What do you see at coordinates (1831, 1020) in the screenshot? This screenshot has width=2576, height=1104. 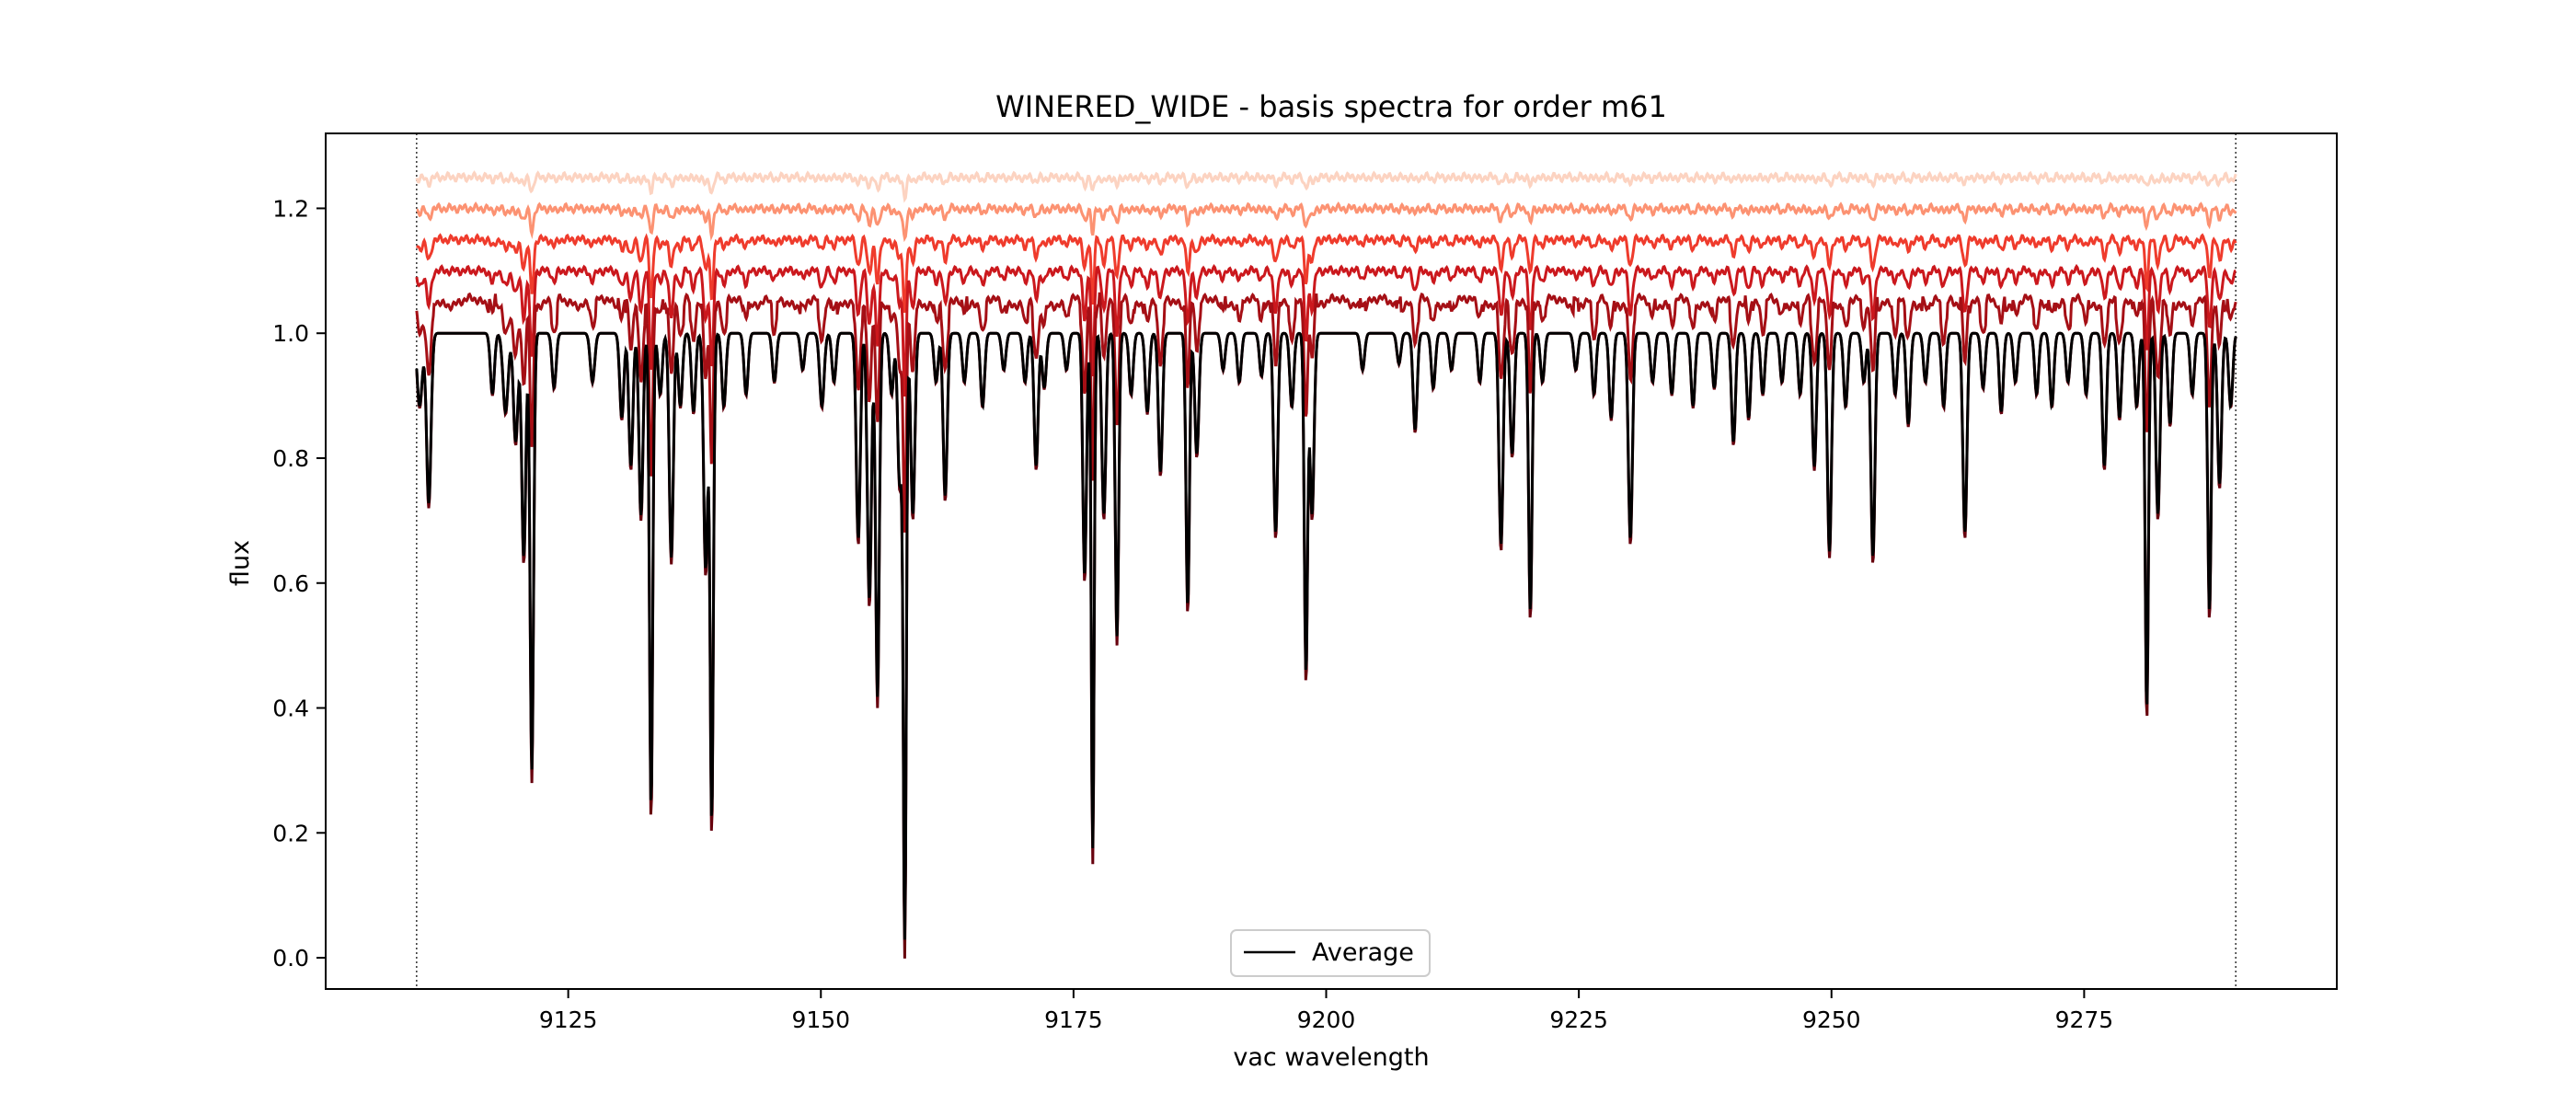 I see `x-tick-label: 9250` at bounding box center [1831, 1020].